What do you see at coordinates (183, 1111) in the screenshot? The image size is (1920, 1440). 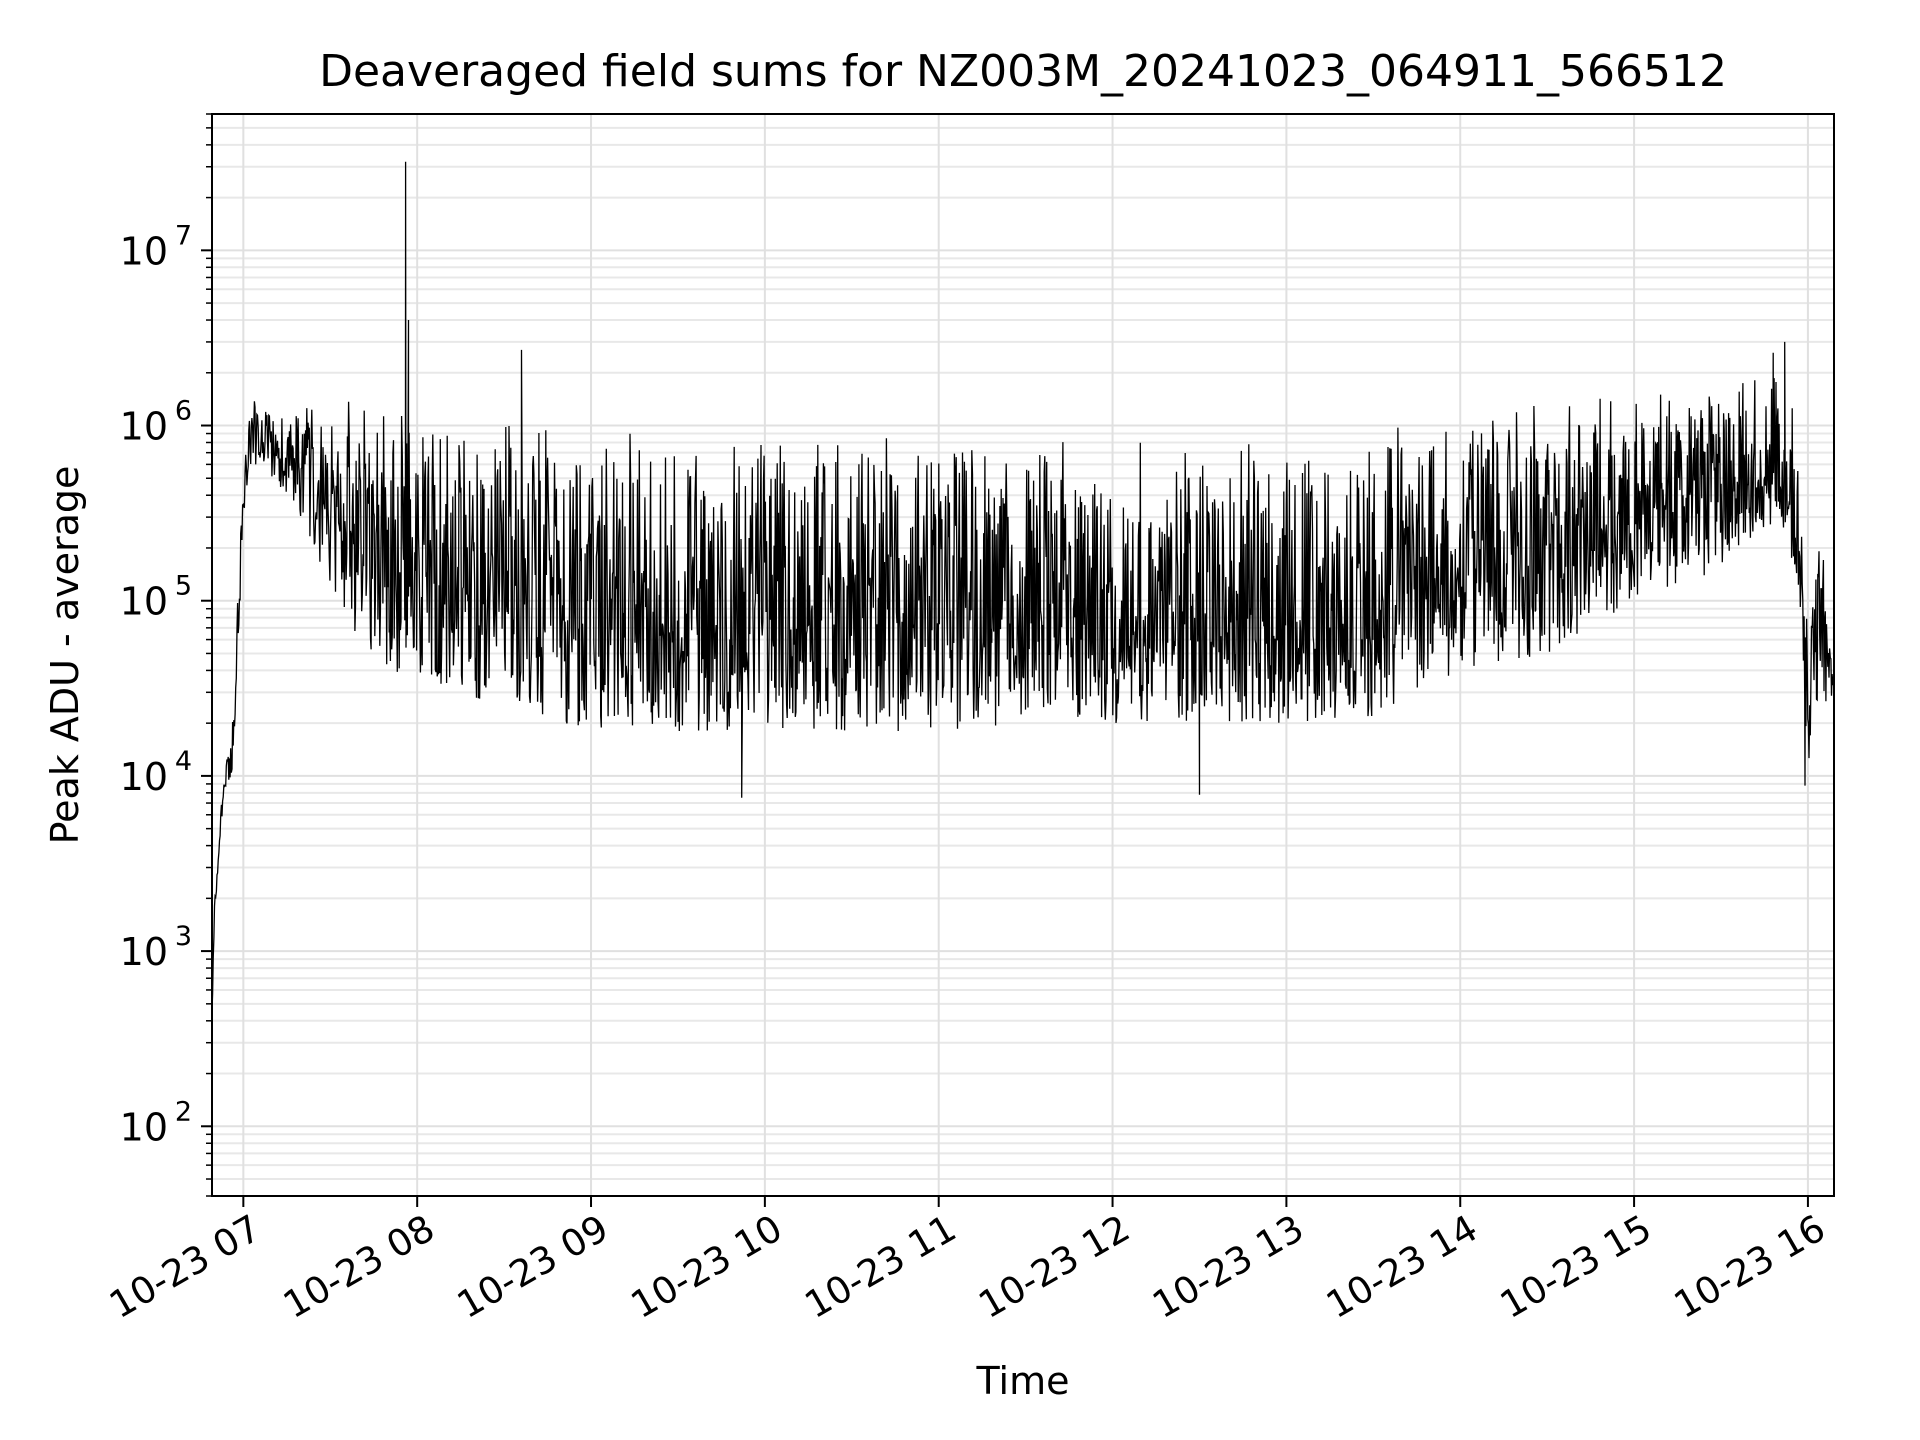 I see `y-tick-exponent: 2` at bounding box center [183, 1111].